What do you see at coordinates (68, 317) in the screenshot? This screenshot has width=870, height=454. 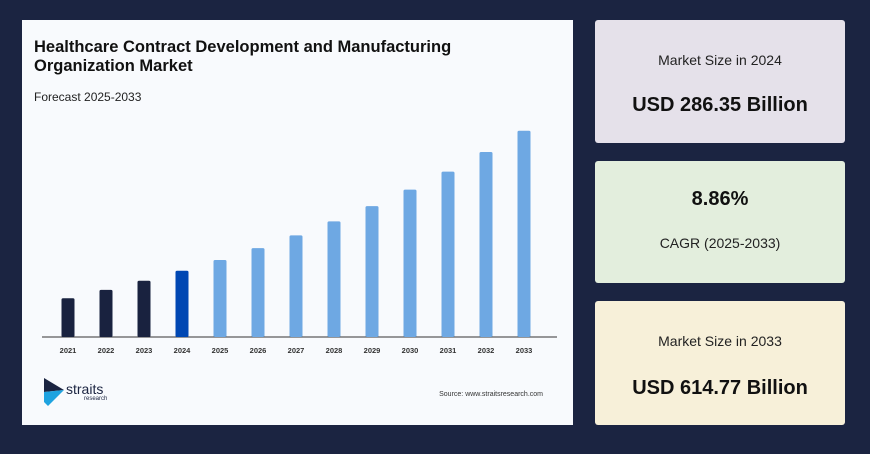 I see `bar-2021` at bounding box center [68, 317].